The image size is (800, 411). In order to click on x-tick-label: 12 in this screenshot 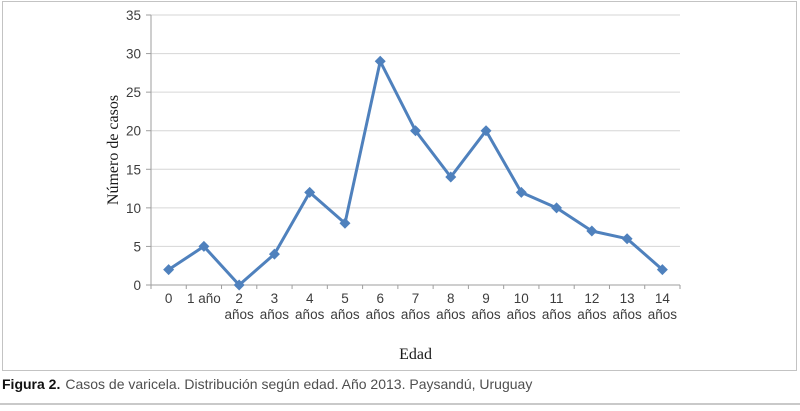, I will do `click(591, 298)`.